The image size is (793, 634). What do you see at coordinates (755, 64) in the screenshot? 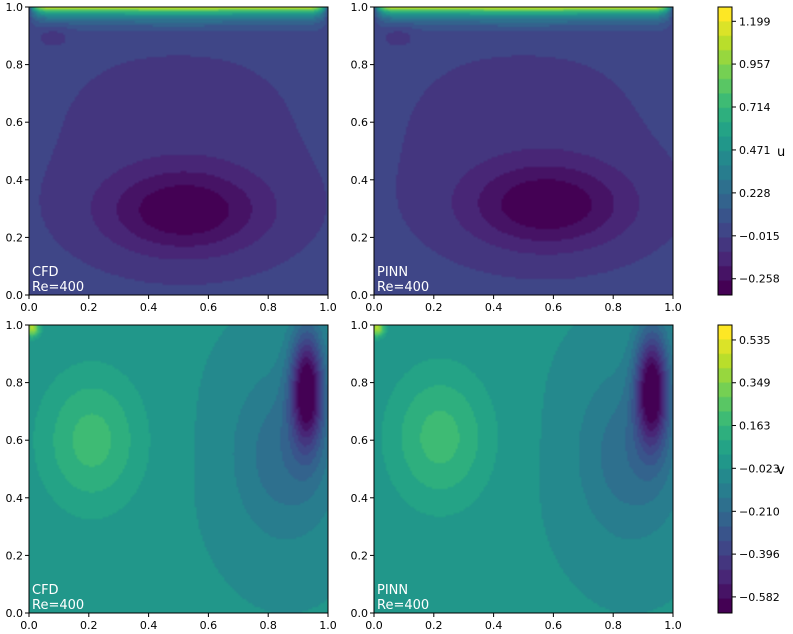
I see `colorbar-tick-label: 0.957` at bounding box center [755, 64].